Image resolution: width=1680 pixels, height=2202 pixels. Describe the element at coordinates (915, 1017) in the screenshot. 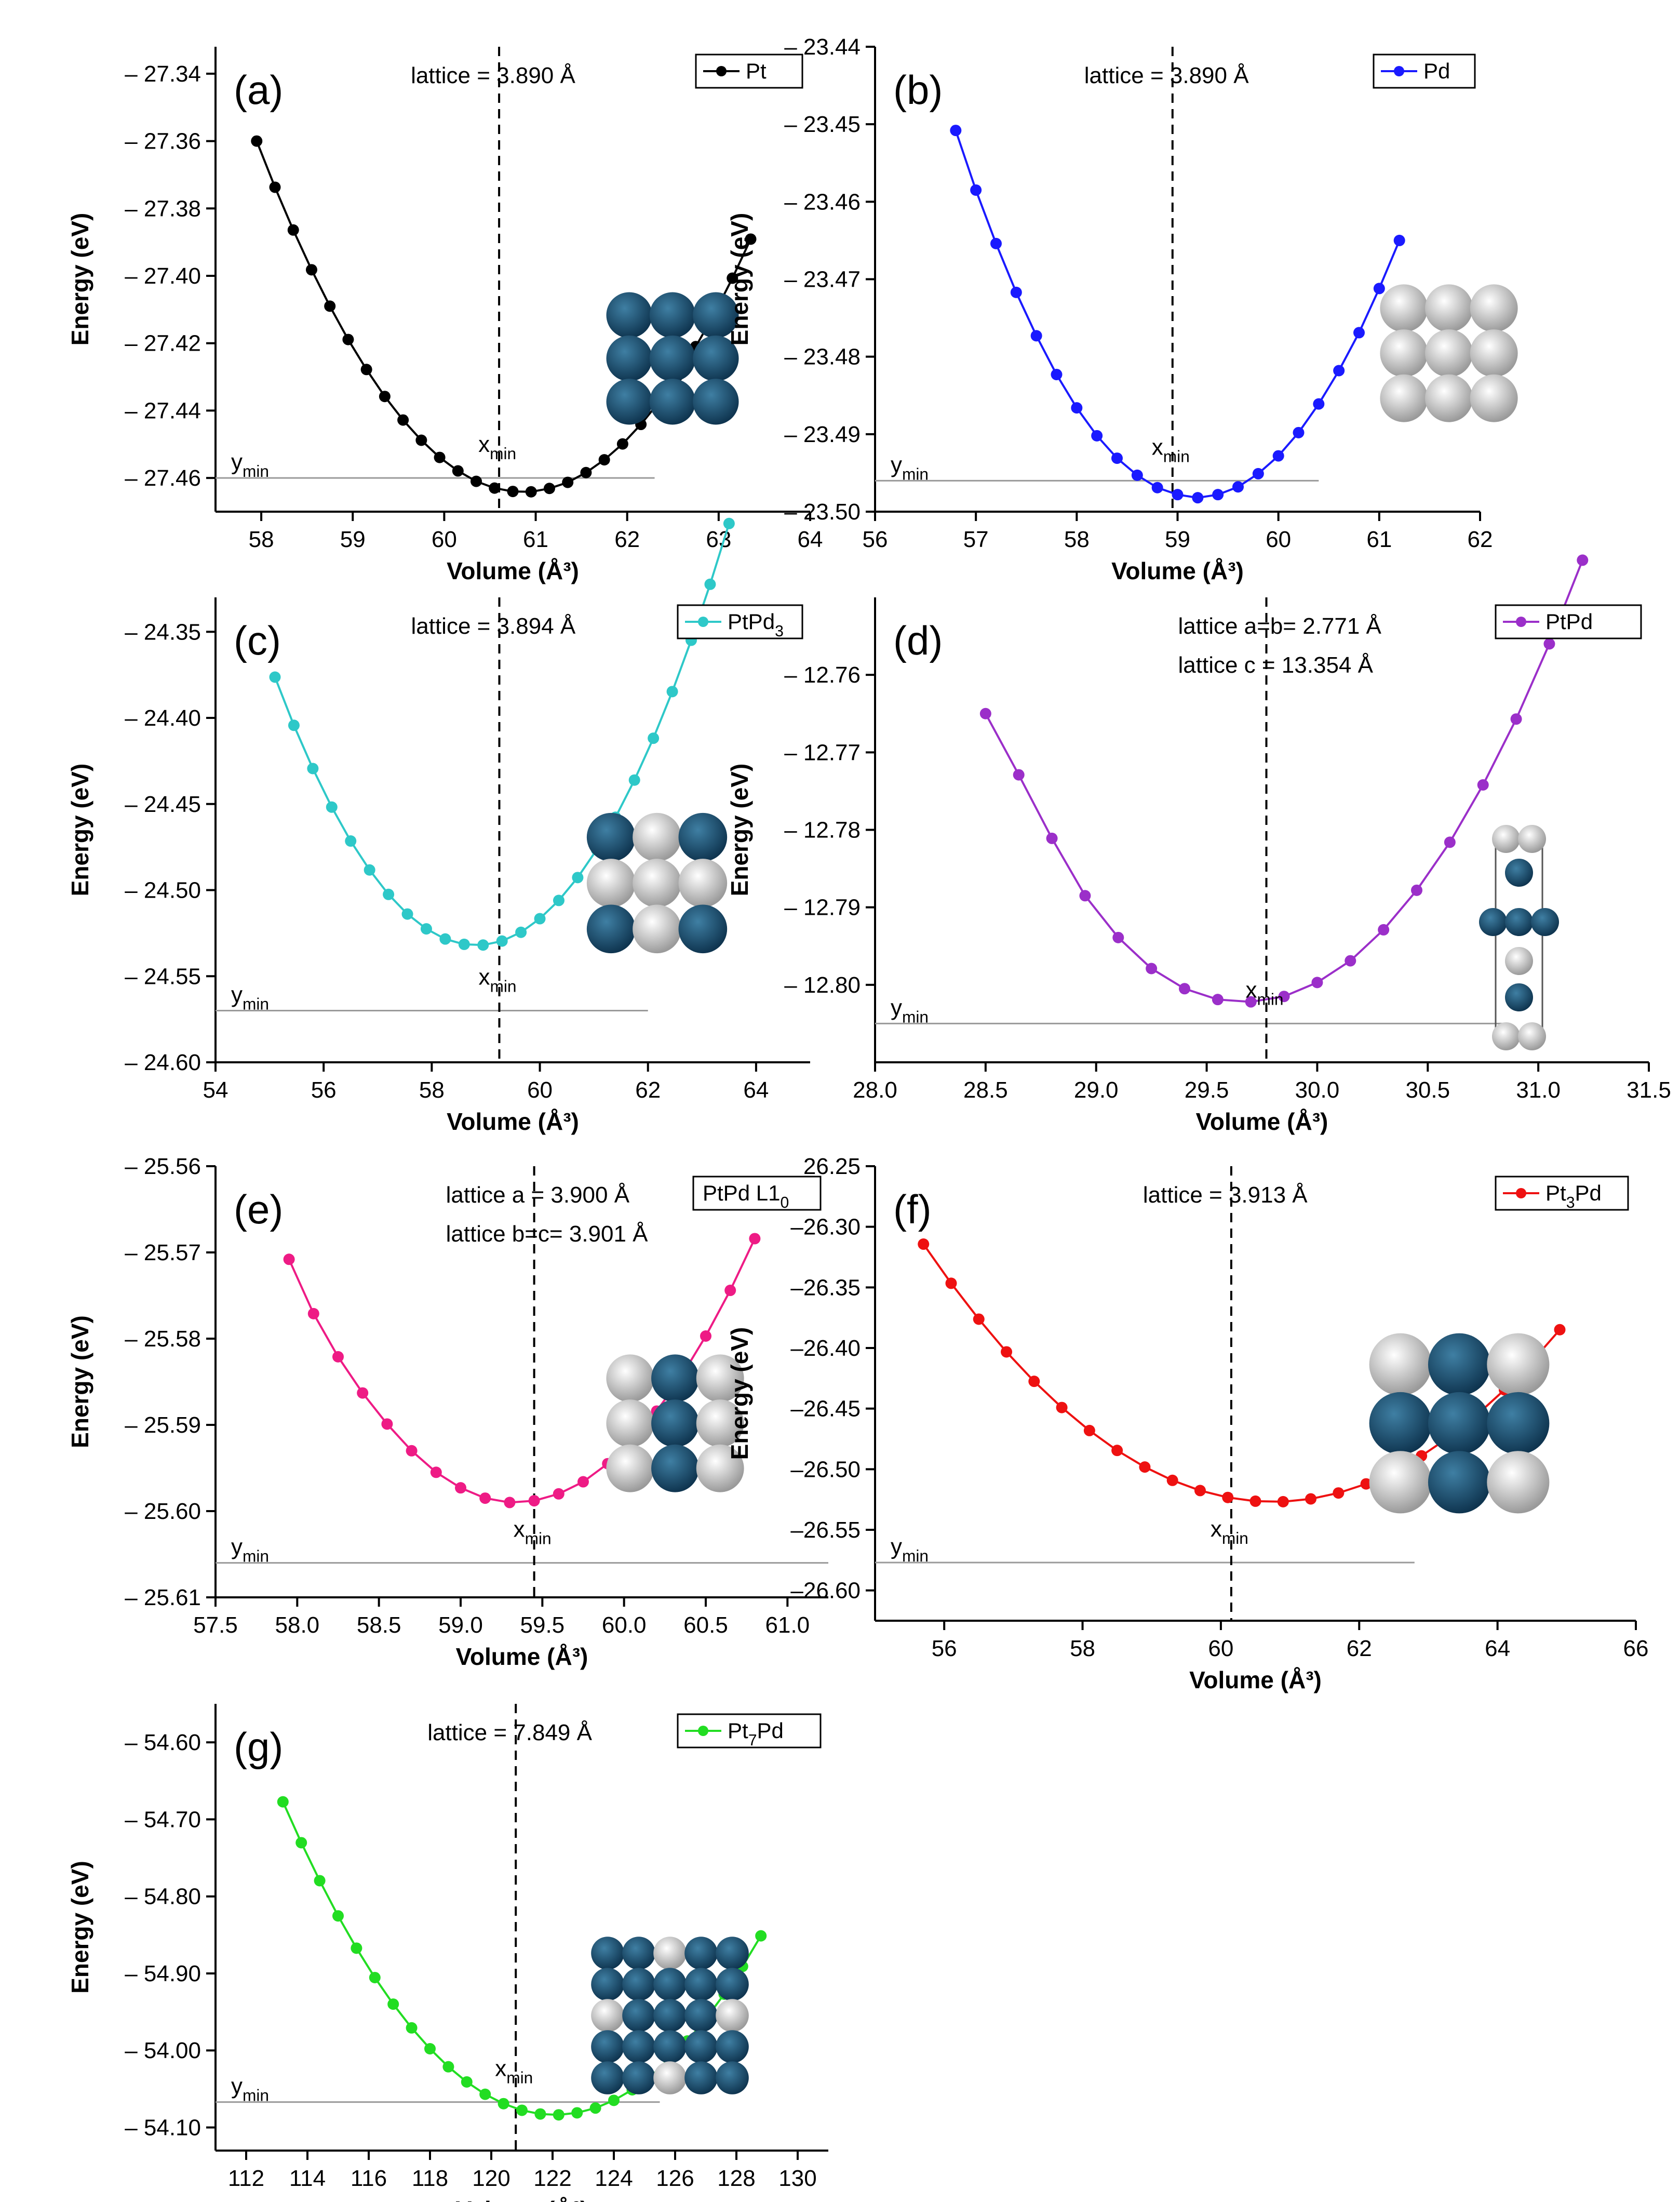

I see `ymin-label-sub: min` at that location.